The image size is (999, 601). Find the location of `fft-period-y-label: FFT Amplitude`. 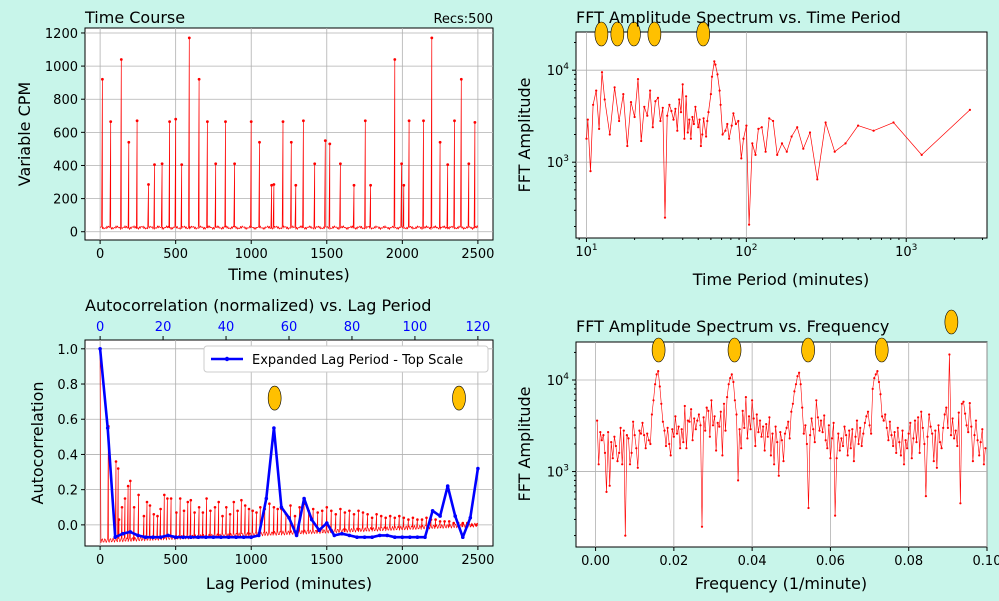

fft-period-y-label: FFT Amplitude is located at coordinates (524, 135).